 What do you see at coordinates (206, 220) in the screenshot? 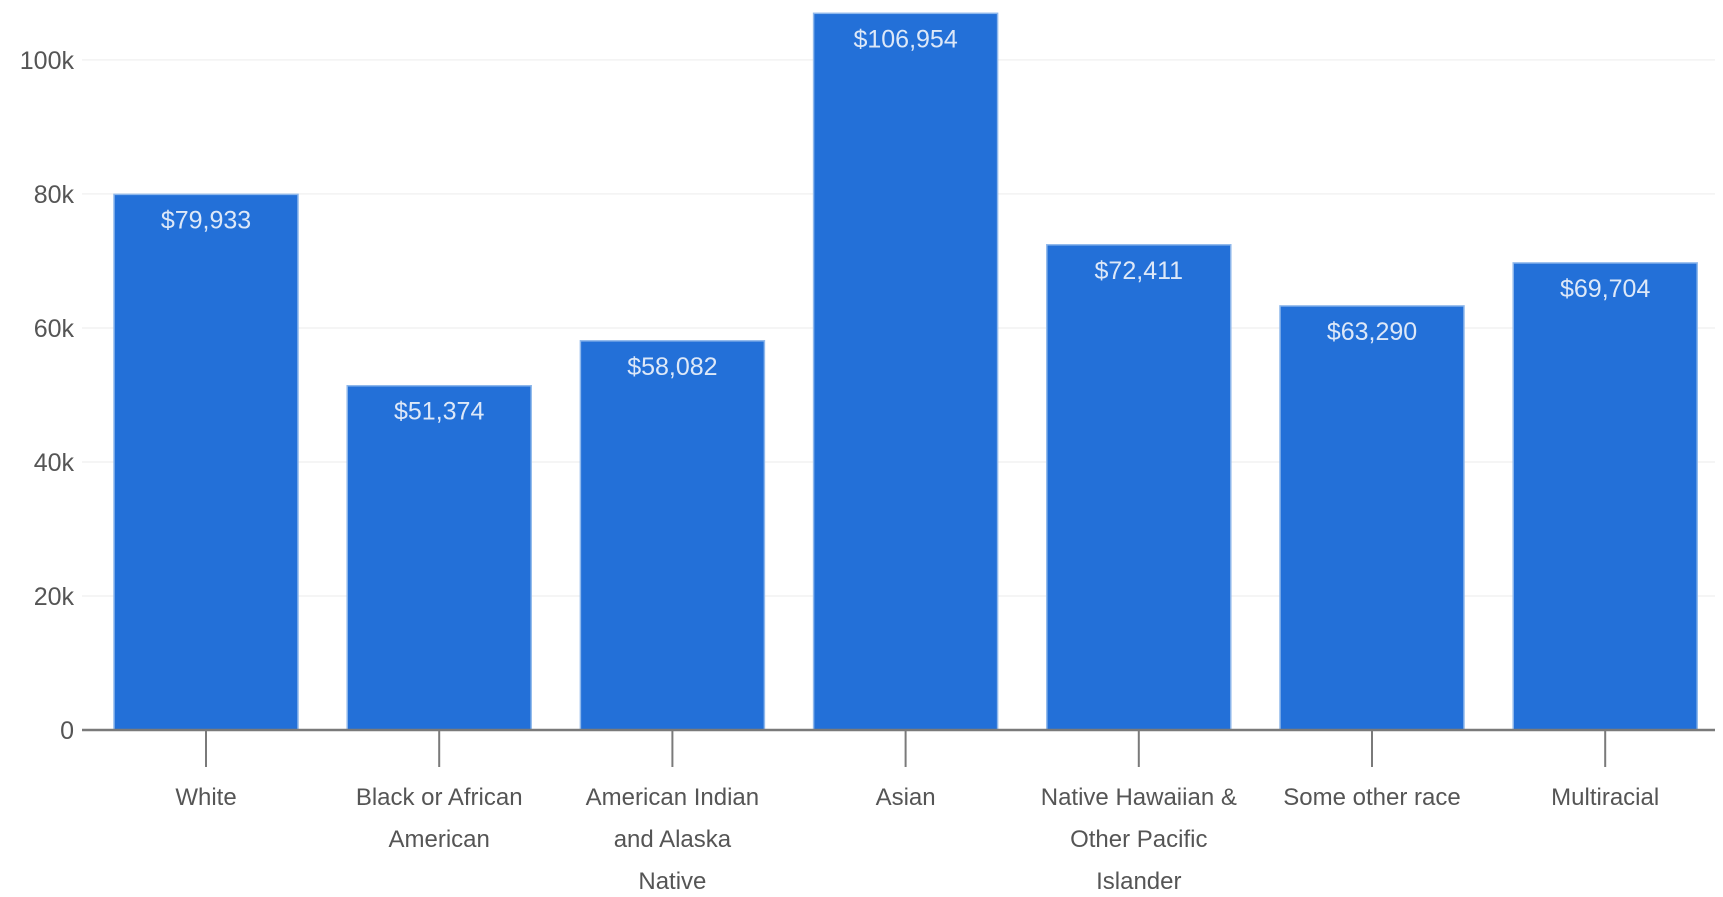
I see `bar-value-label: $79,933` at bounding box center [206, 220].